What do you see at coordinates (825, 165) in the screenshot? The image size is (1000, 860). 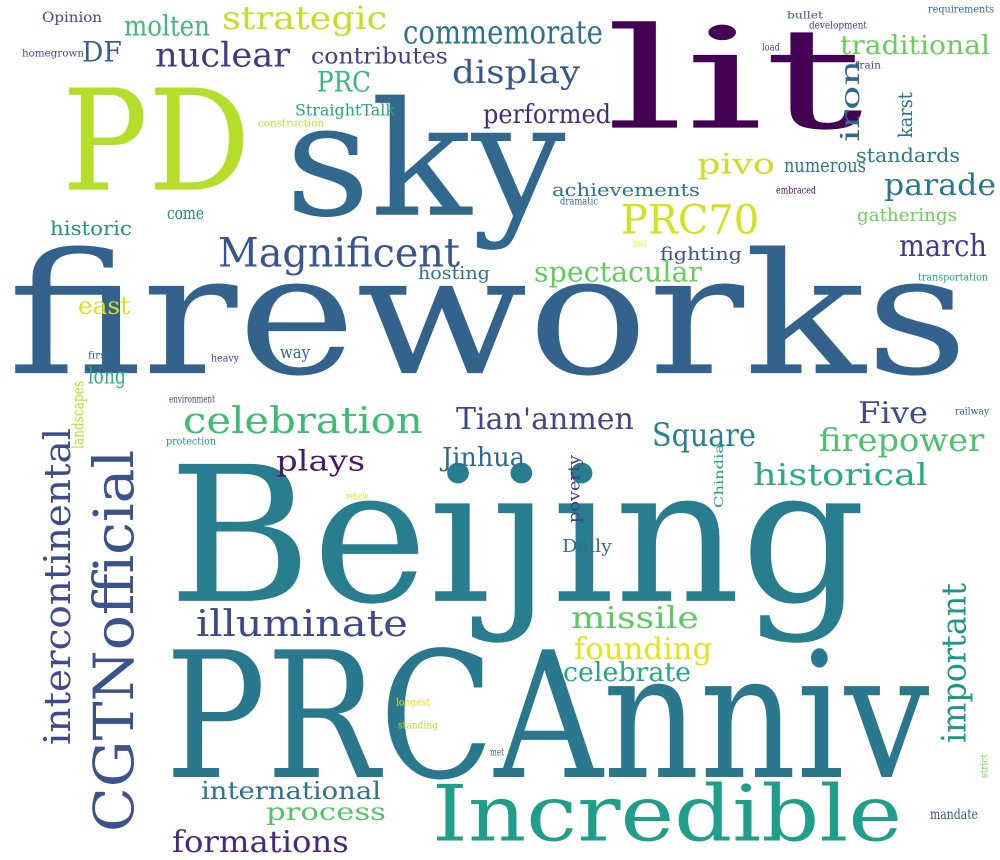 I see `word-numerous: numerous` at bounding box center [825, 165].